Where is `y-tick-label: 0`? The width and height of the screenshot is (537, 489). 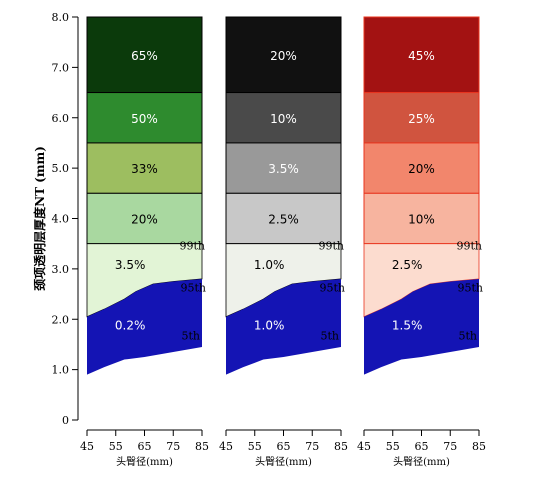
y-tick-label: 0 is located at coordinates (65, 420).